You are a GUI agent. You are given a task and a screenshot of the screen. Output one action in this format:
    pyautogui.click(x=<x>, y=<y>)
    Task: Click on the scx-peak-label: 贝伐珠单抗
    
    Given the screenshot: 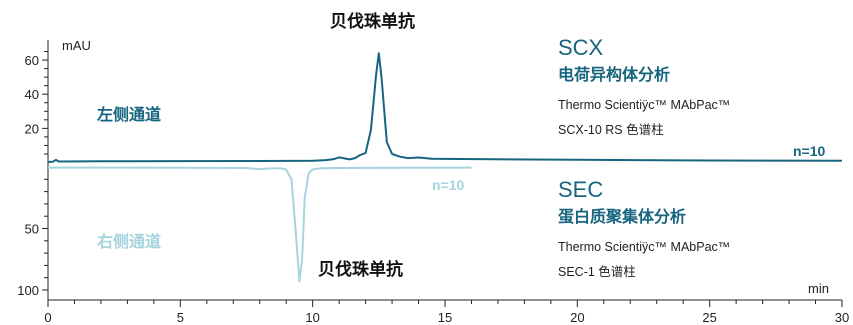 What is the action you would take?
    pyautogui.click(x=372, y=21)
    